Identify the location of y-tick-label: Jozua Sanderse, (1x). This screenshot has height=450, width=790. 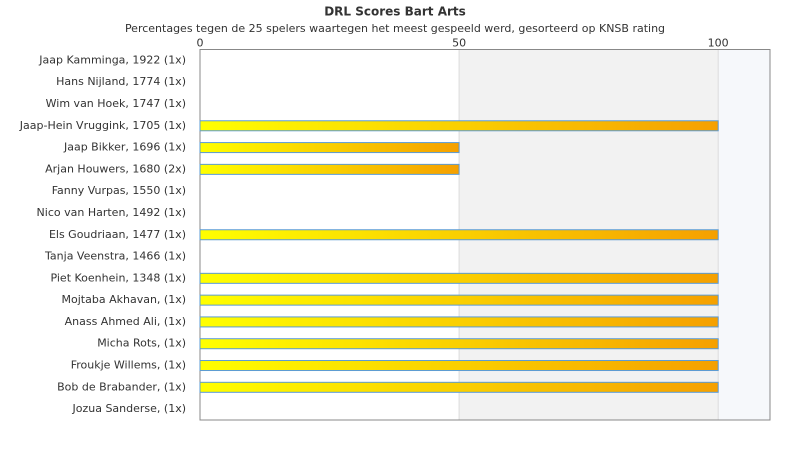
(128, 408).